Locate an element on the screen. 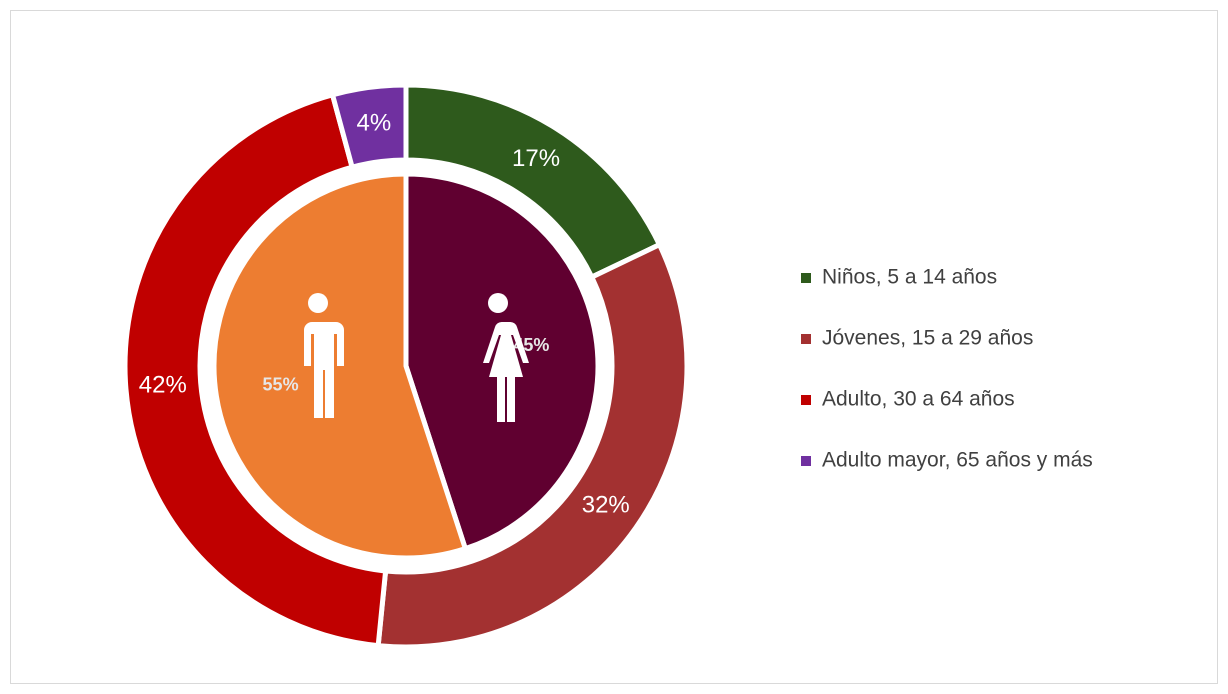 The image size is (1228, 694). female-icon is located at coordinates (506, 357).